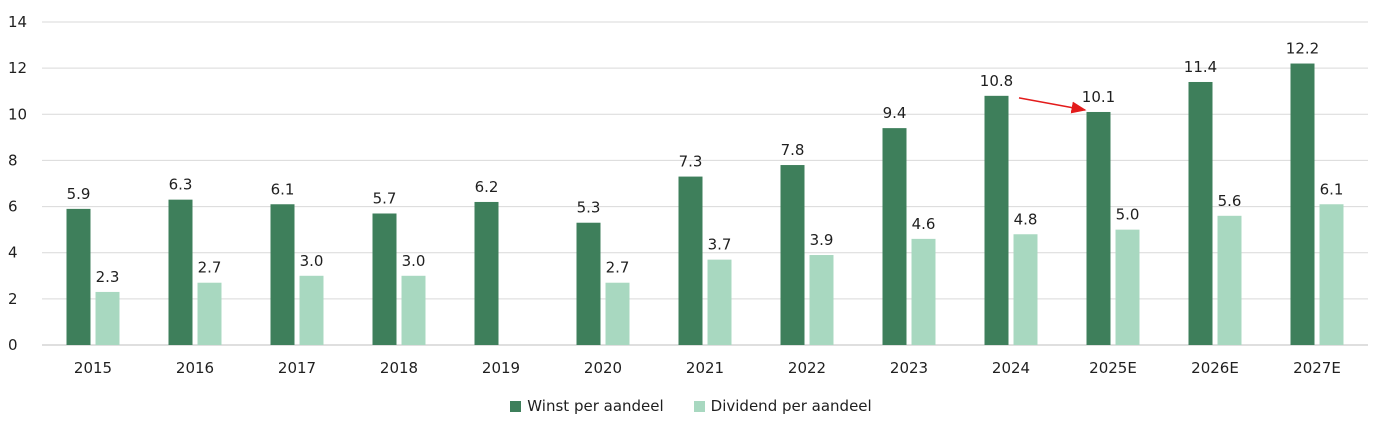 The height and width of the screenshot is (427, 1382). What do you see at coordinates (13, 160) in the screenshot?
I see `y-tick-label: 8` at bounding box center [13, 160].